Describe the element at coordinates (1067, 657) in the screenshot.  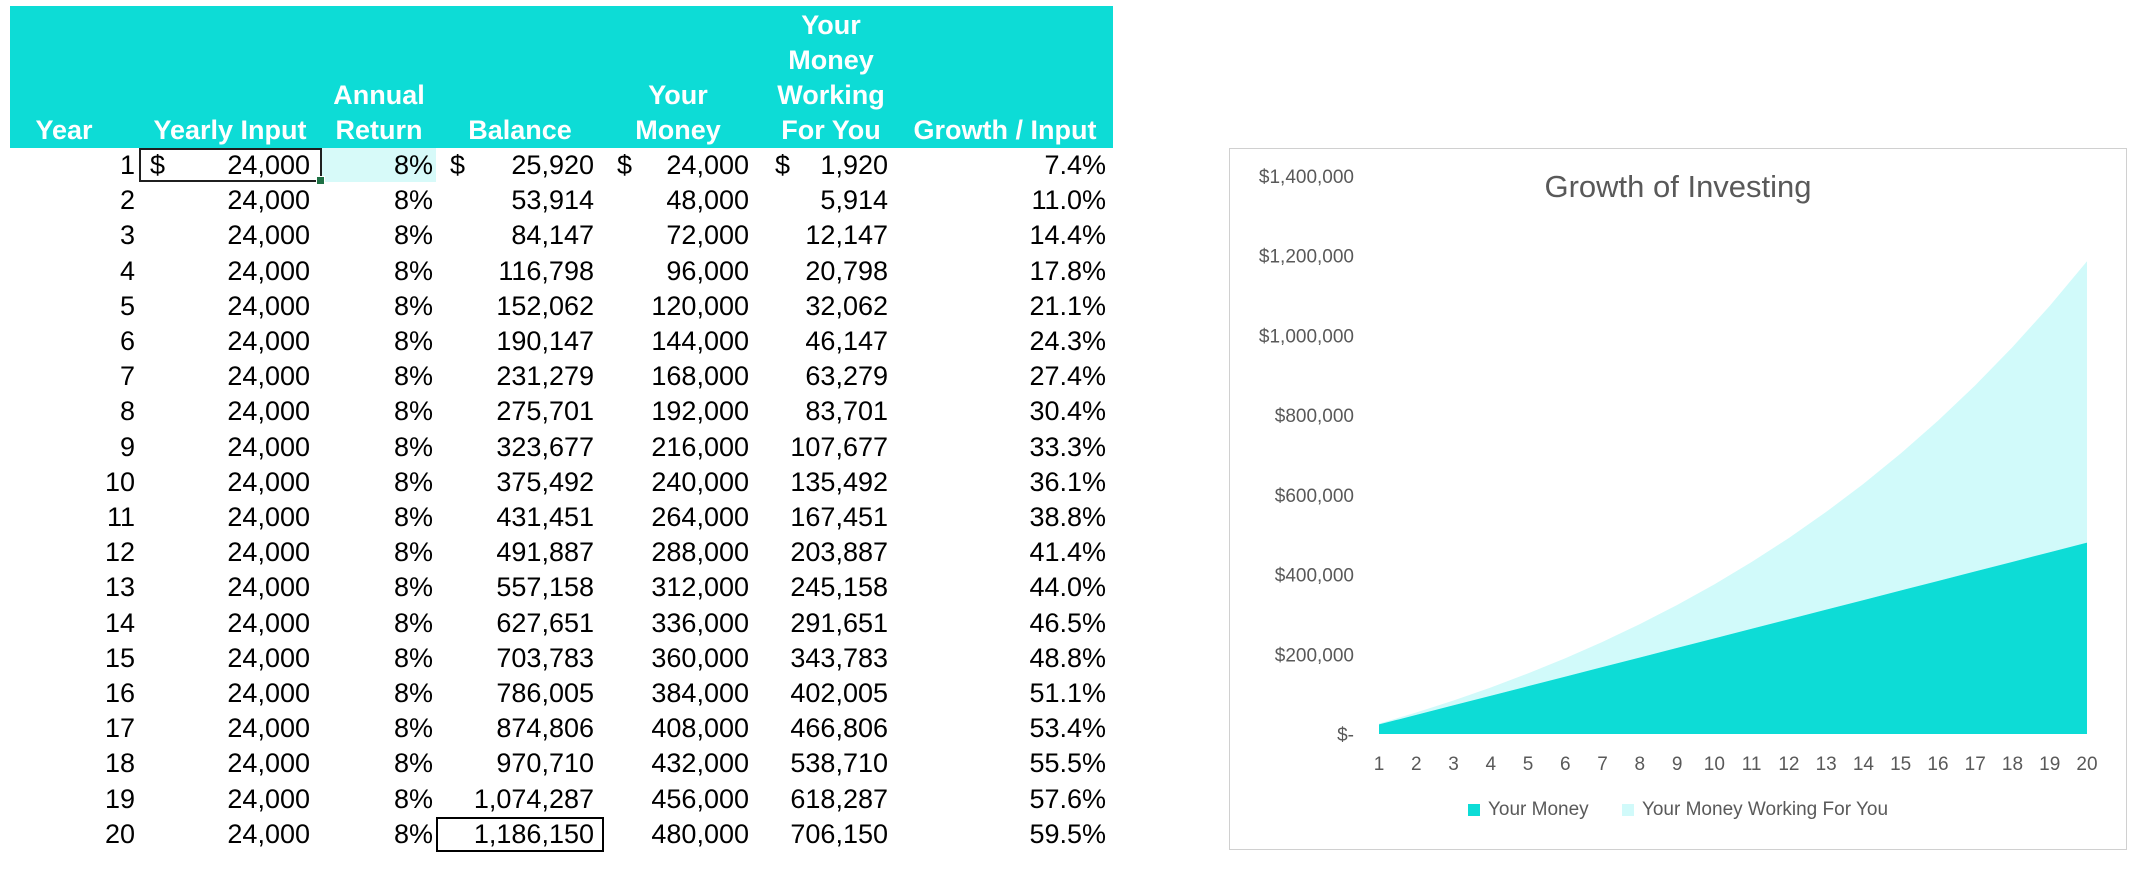
I see `cell-growth-input: 48.8%` at that location.